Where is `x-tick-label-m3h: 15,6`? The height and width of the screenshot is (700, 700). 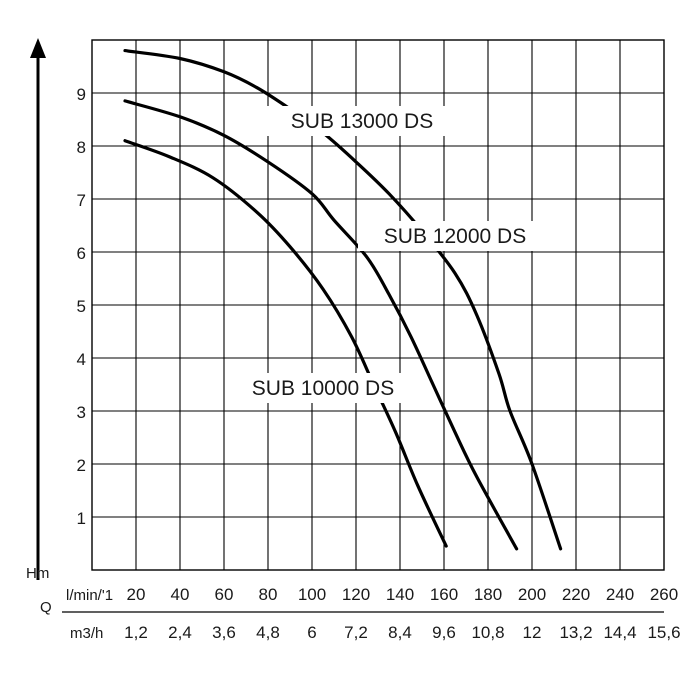
x-tick-label-m3h: 15,6 is located at coordinates (663, 632).